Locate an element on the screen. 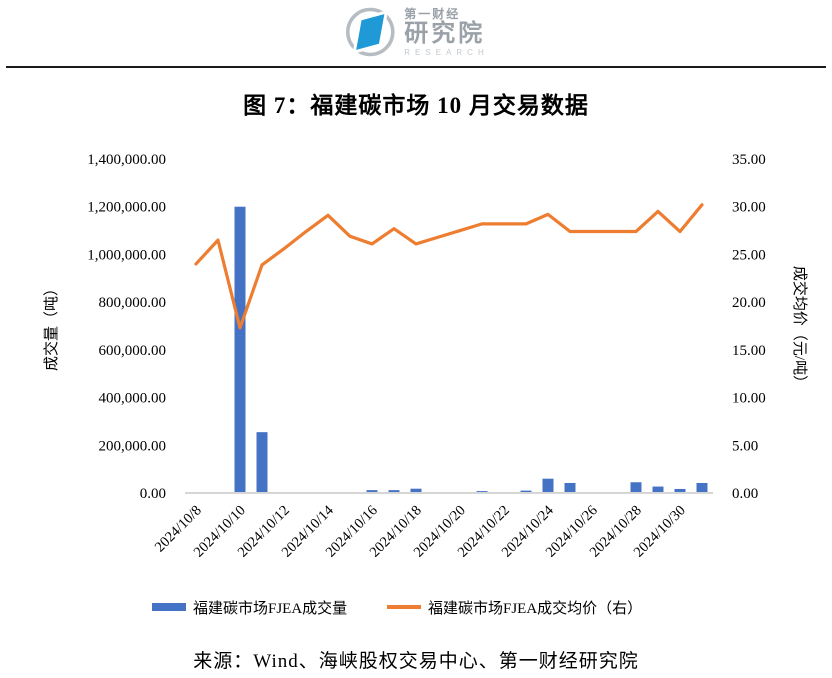 The height and width of the screenshot is (678, 832). left-axis-tick-label: 1,200,000.00 is located at coordinates (126, 208).